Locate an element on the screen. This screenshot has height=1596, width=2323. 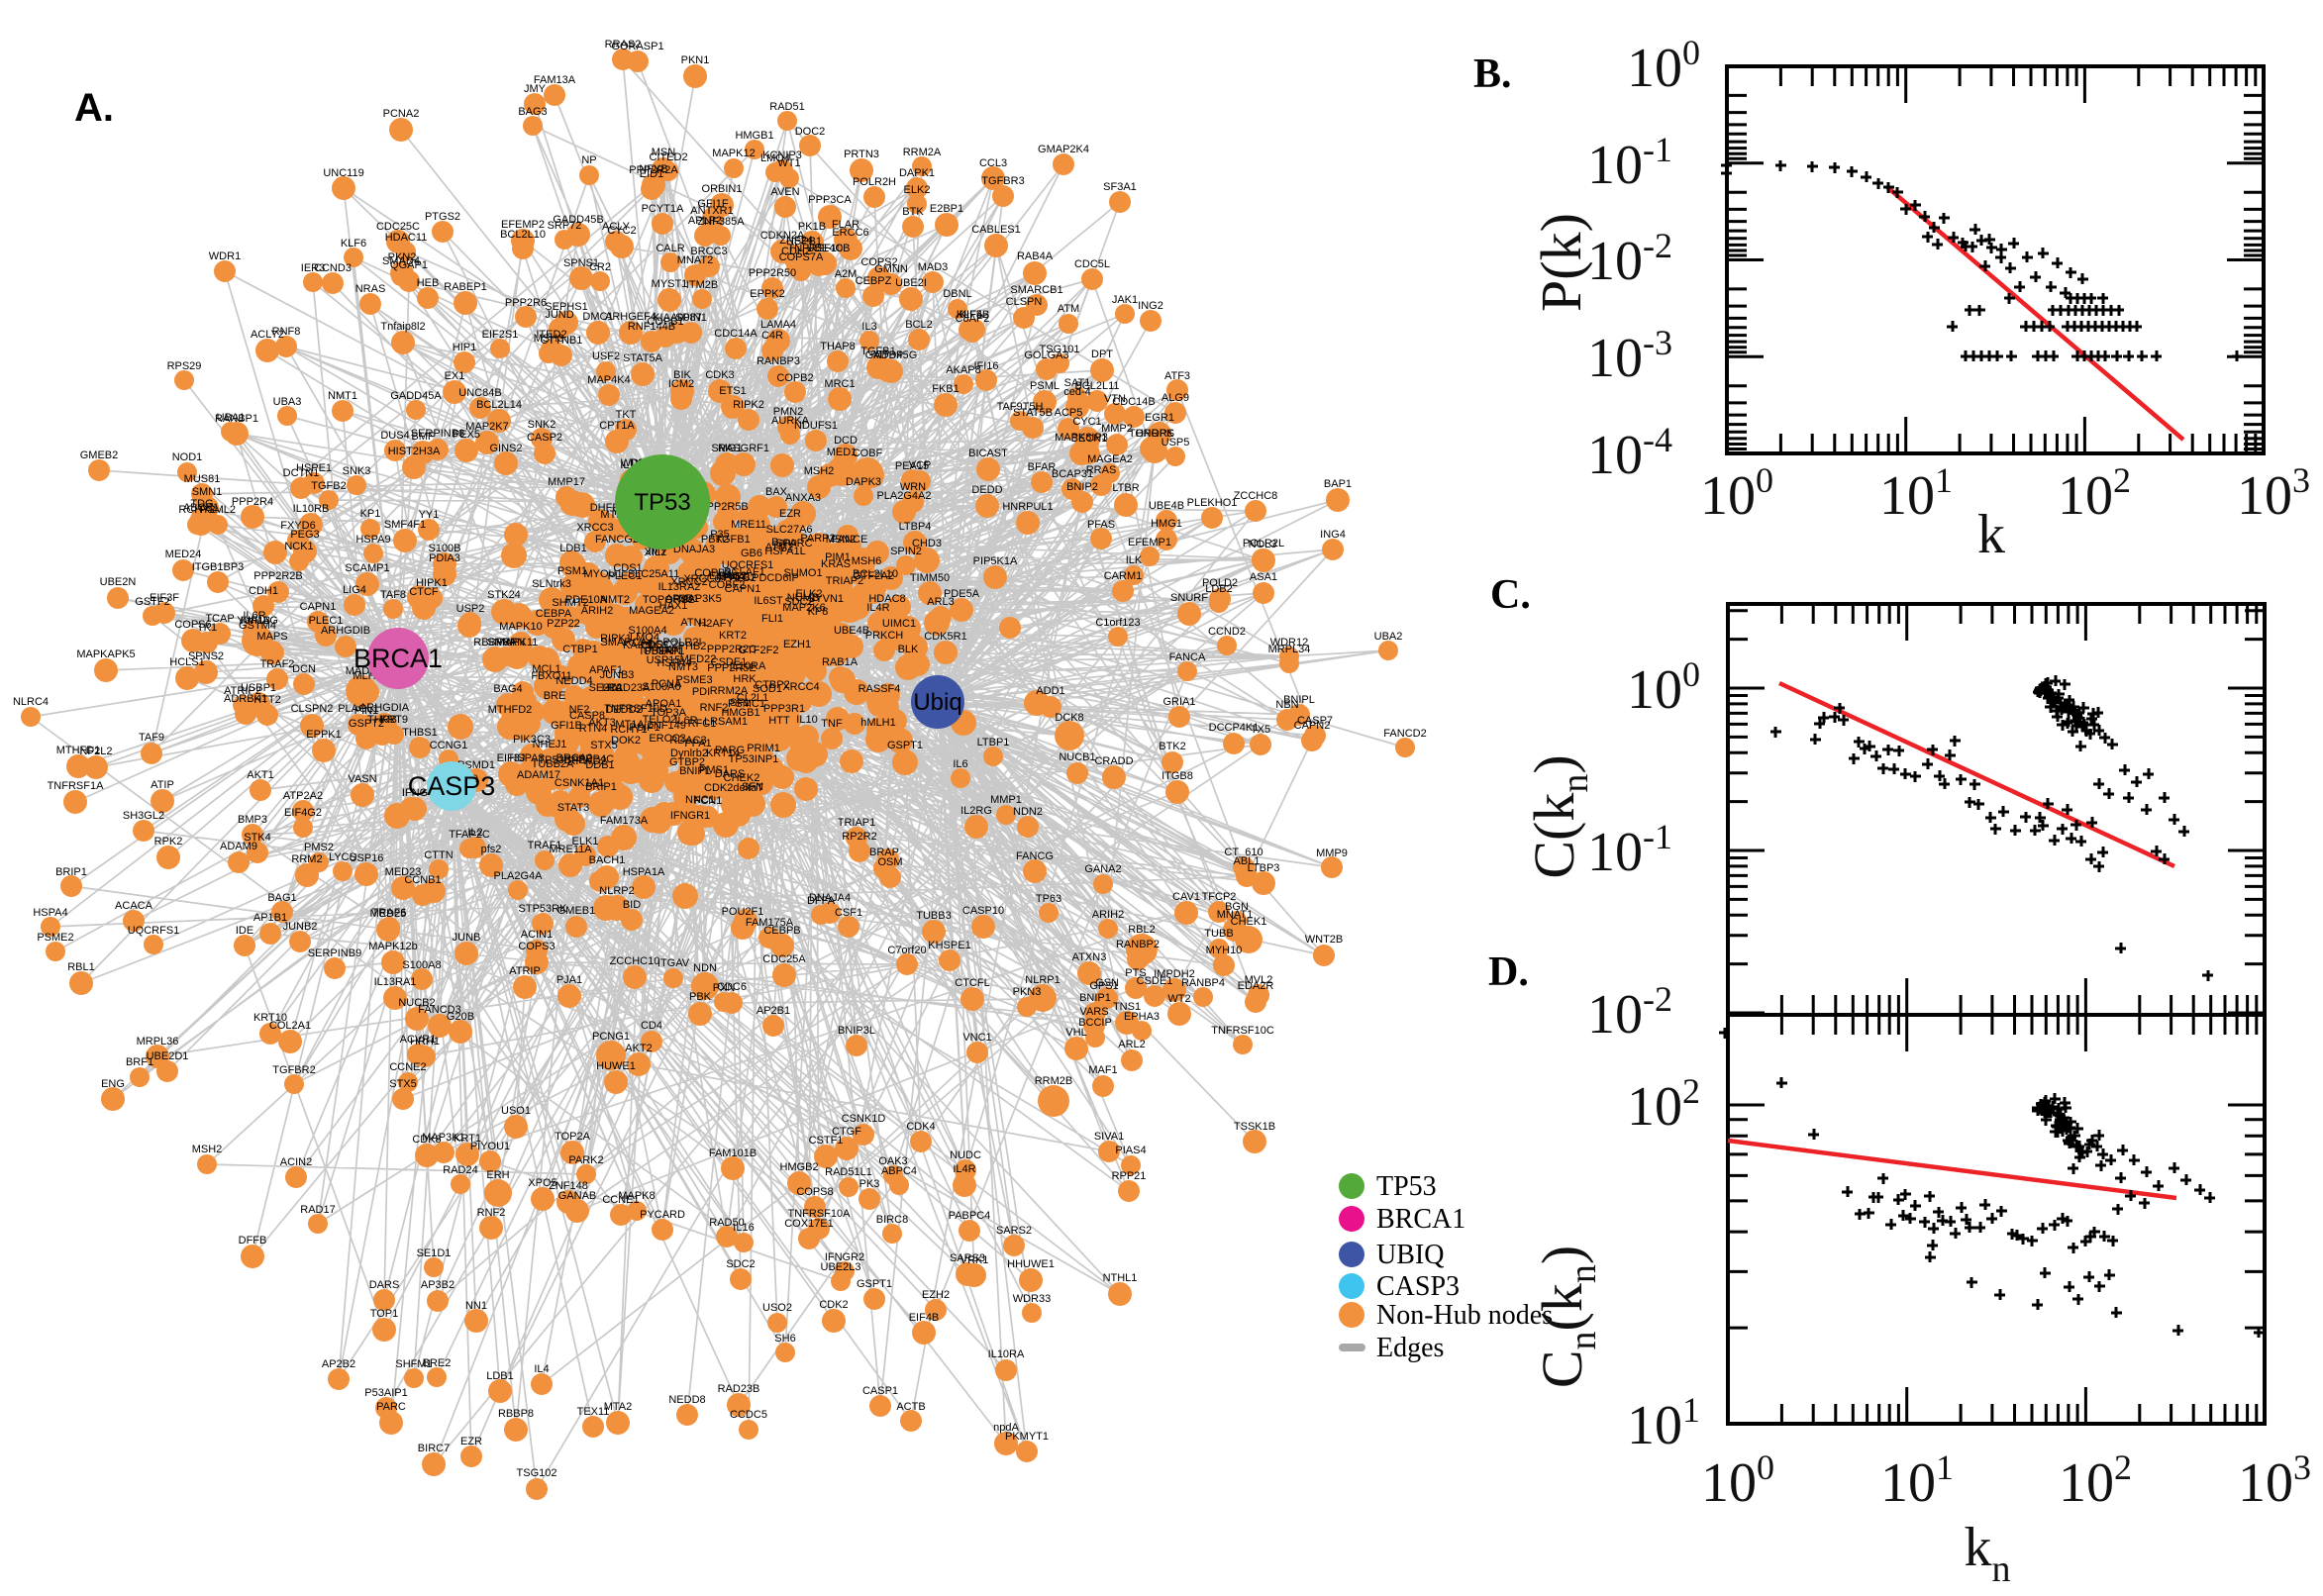
svg-text: IFI16 is located at coordinates (985, 366).